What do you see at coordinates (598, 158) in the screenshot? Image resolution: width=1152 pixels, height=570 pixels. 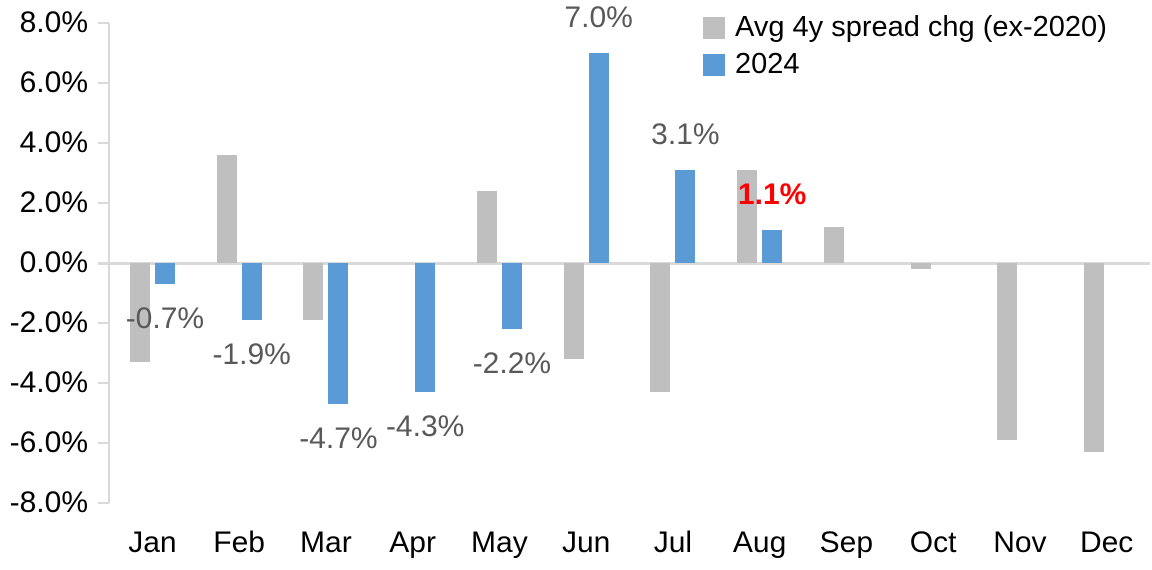 I see `bar-2024-jun` at bounding box center [598, 158].